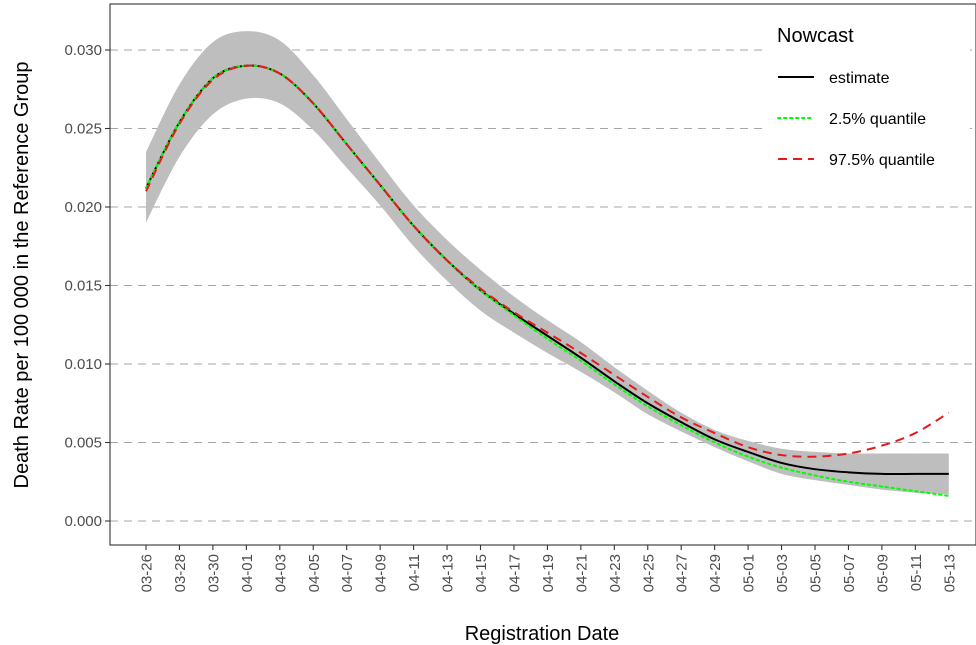 Image resolution: width=976 pixels, height=645 pixels. What do you see at coordinates (782, 573) in the screenshot?
I see `x-tick-label-19: 05-03` at bounding box center [782, 573].